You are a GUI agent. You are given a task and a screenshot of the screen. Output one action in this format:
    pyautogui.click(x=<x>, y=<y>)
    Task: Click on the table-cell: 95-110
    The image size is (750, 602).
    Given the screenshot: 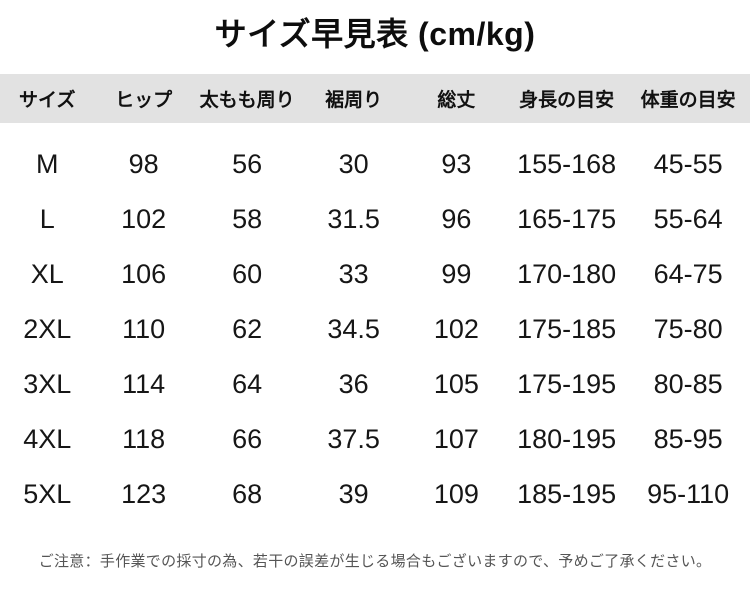 What is the action you would take?
    pyautogui.click(x=688, y=494)
    